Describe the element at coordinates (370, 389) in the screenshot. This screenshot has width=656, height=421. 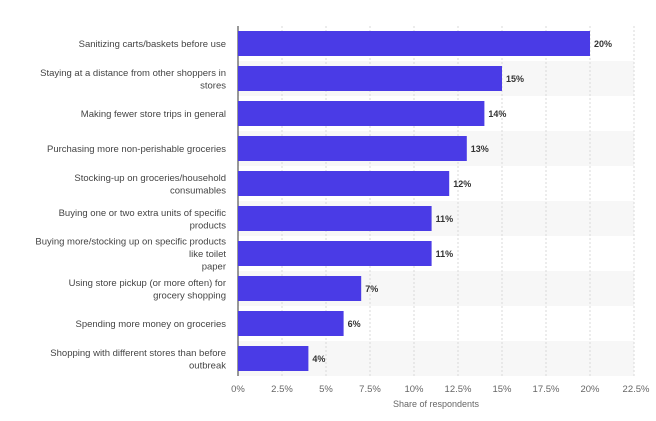
I see `x-tick-label: 7.5%` at that location.